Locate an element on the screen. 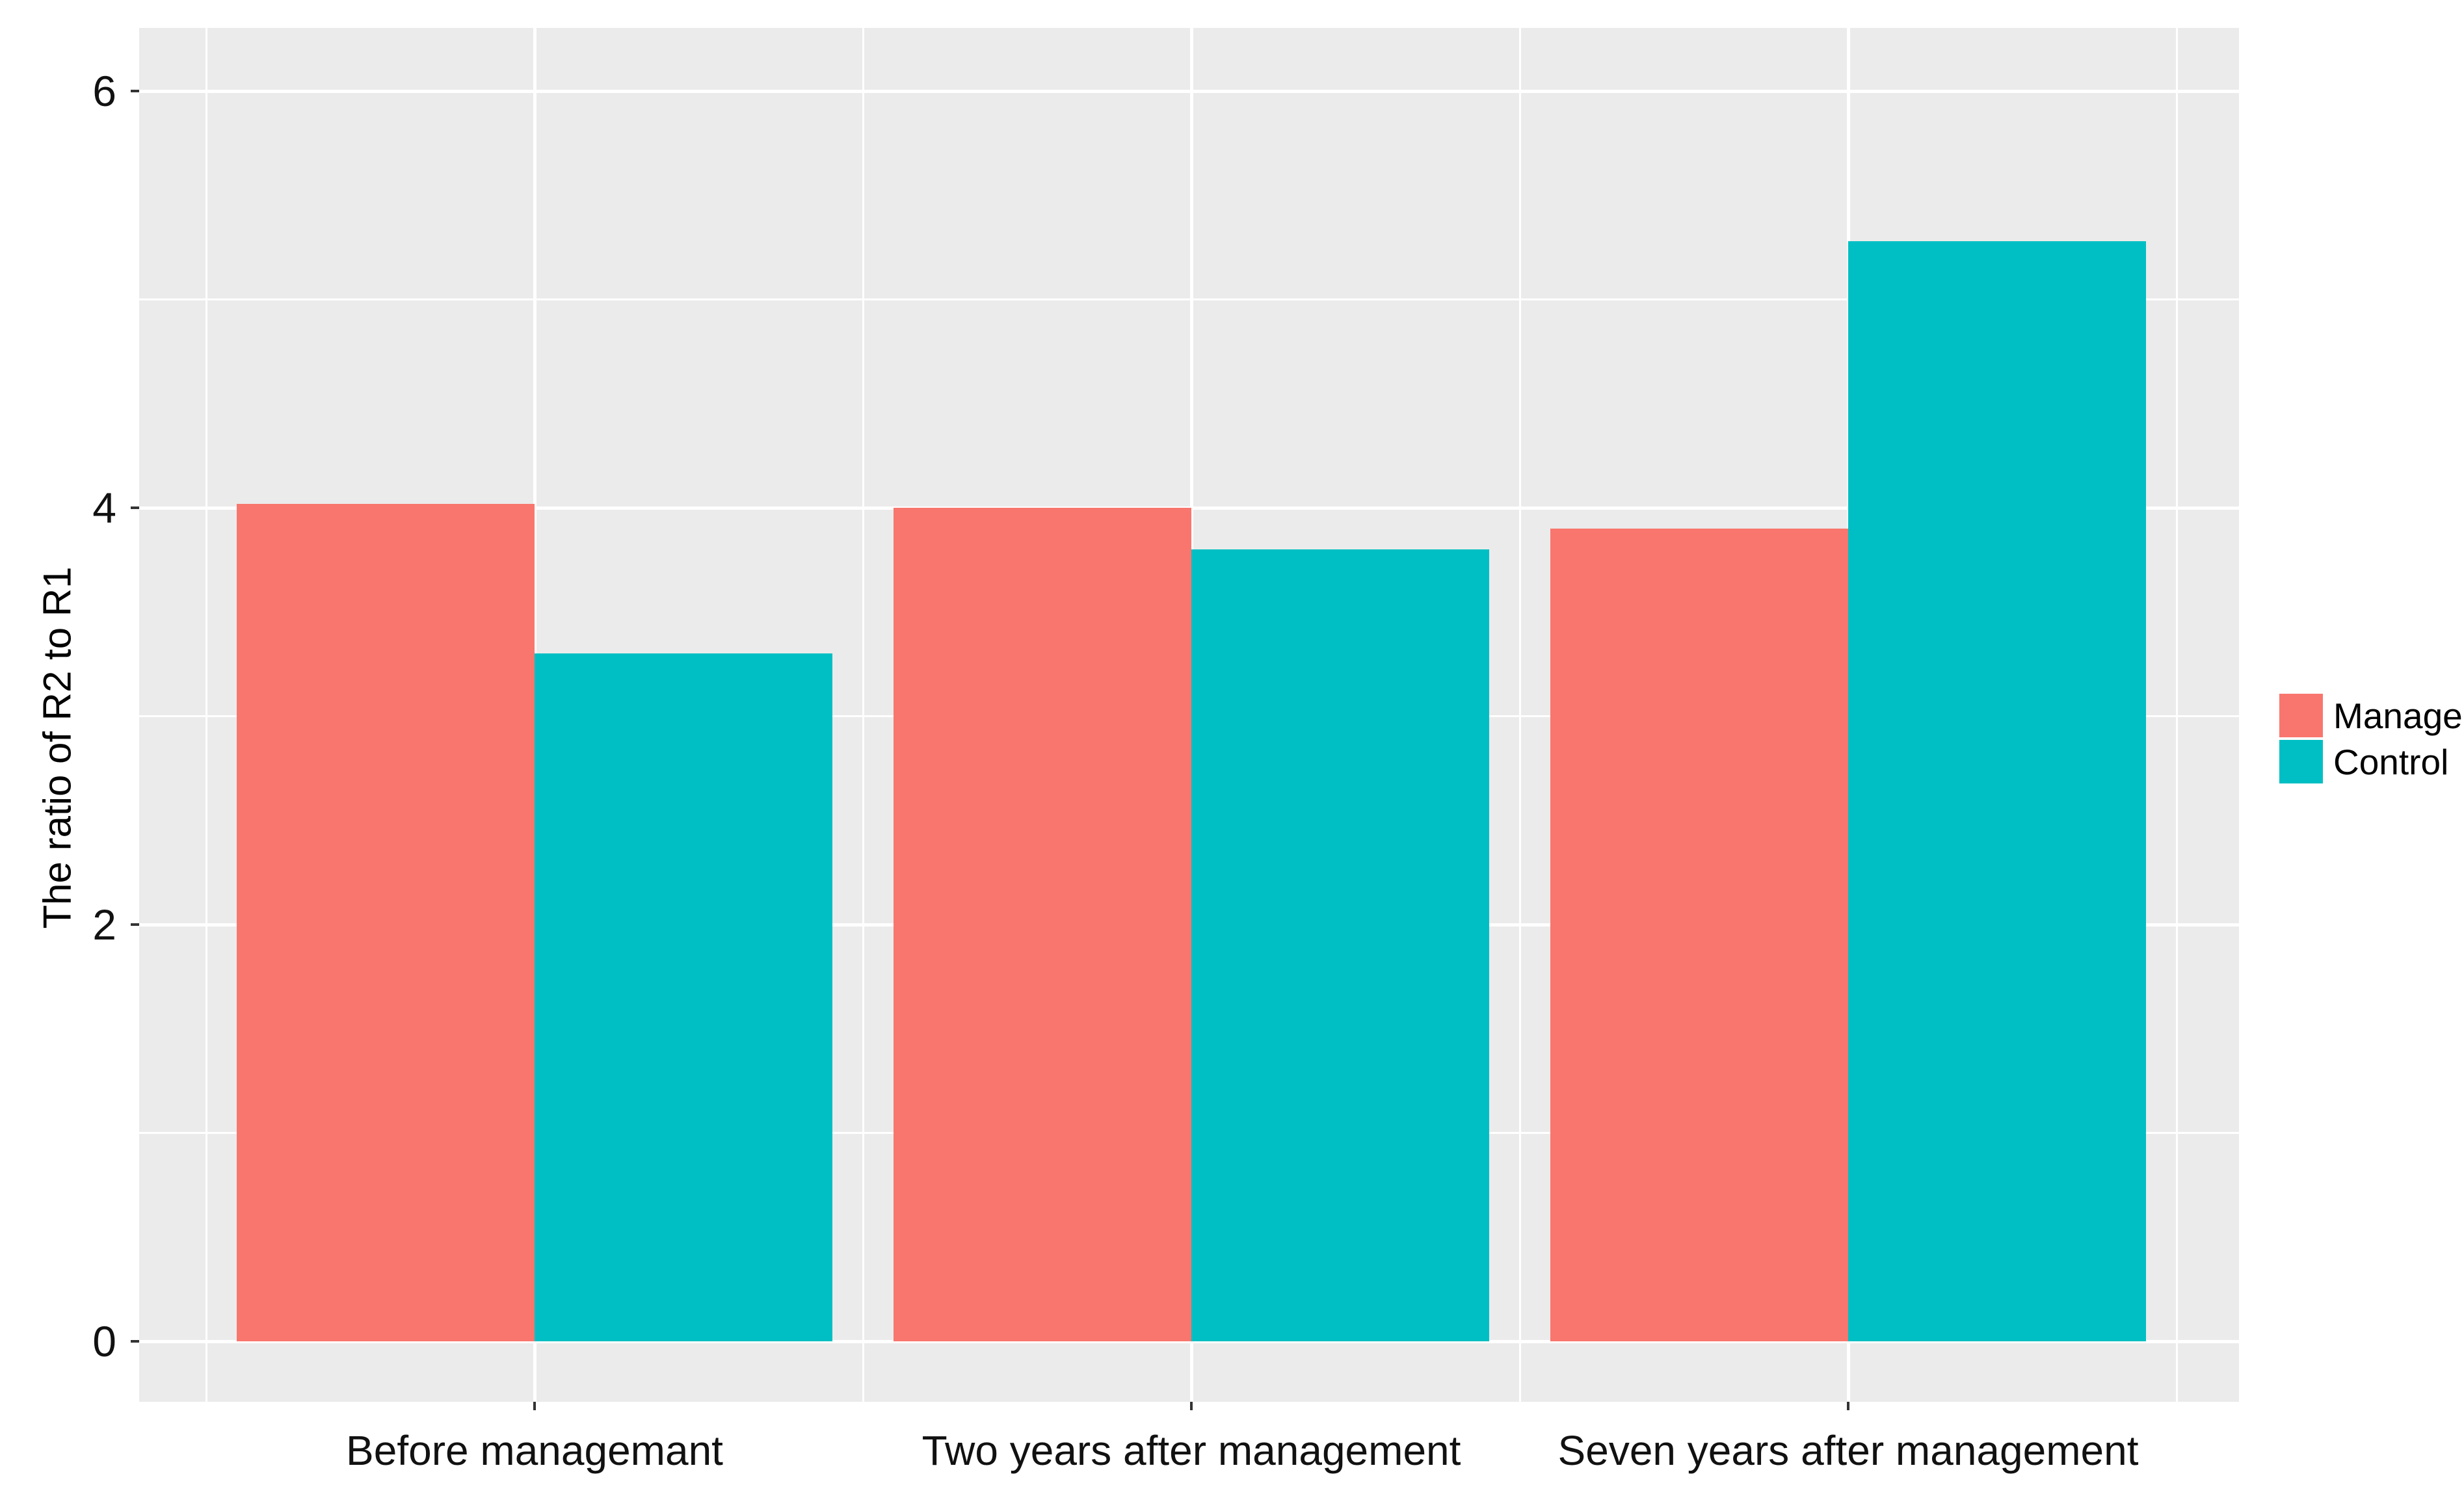 The height and width of the screenshot is (1498, 2464). y-axis-title: The ratio of R2 to R1 is located at coordinates (57, 748).